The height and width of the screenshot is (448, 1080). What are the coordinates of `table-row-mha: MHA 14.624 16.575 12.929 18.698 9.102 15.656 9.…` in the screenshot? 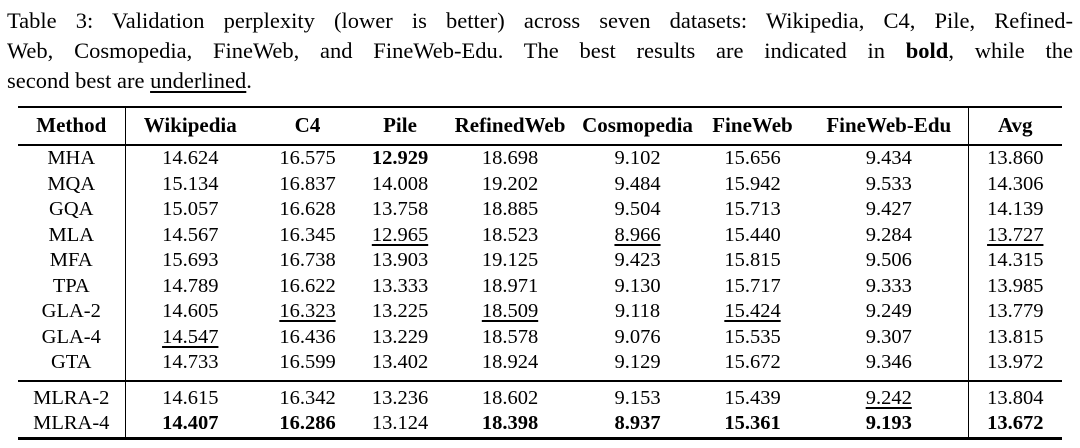 It's located at (540, 158).